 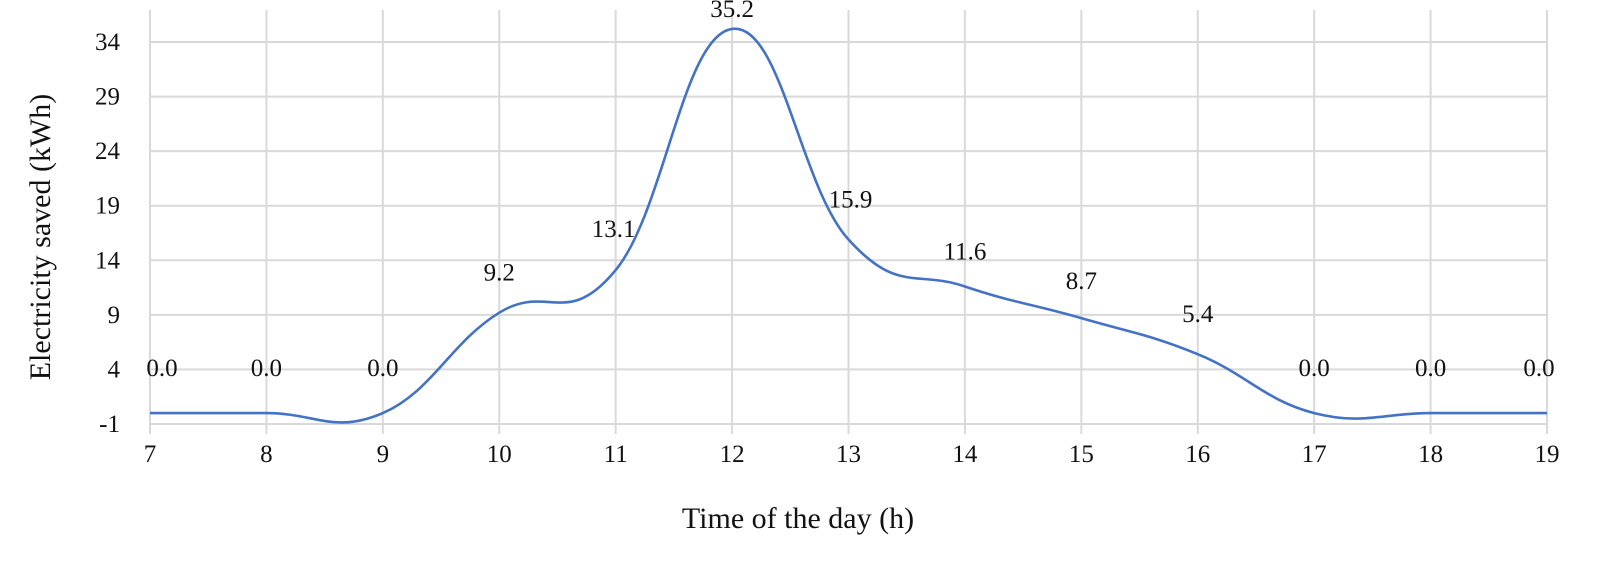 I want to click on y-tick-label: 9, so click(x=114, y=315).